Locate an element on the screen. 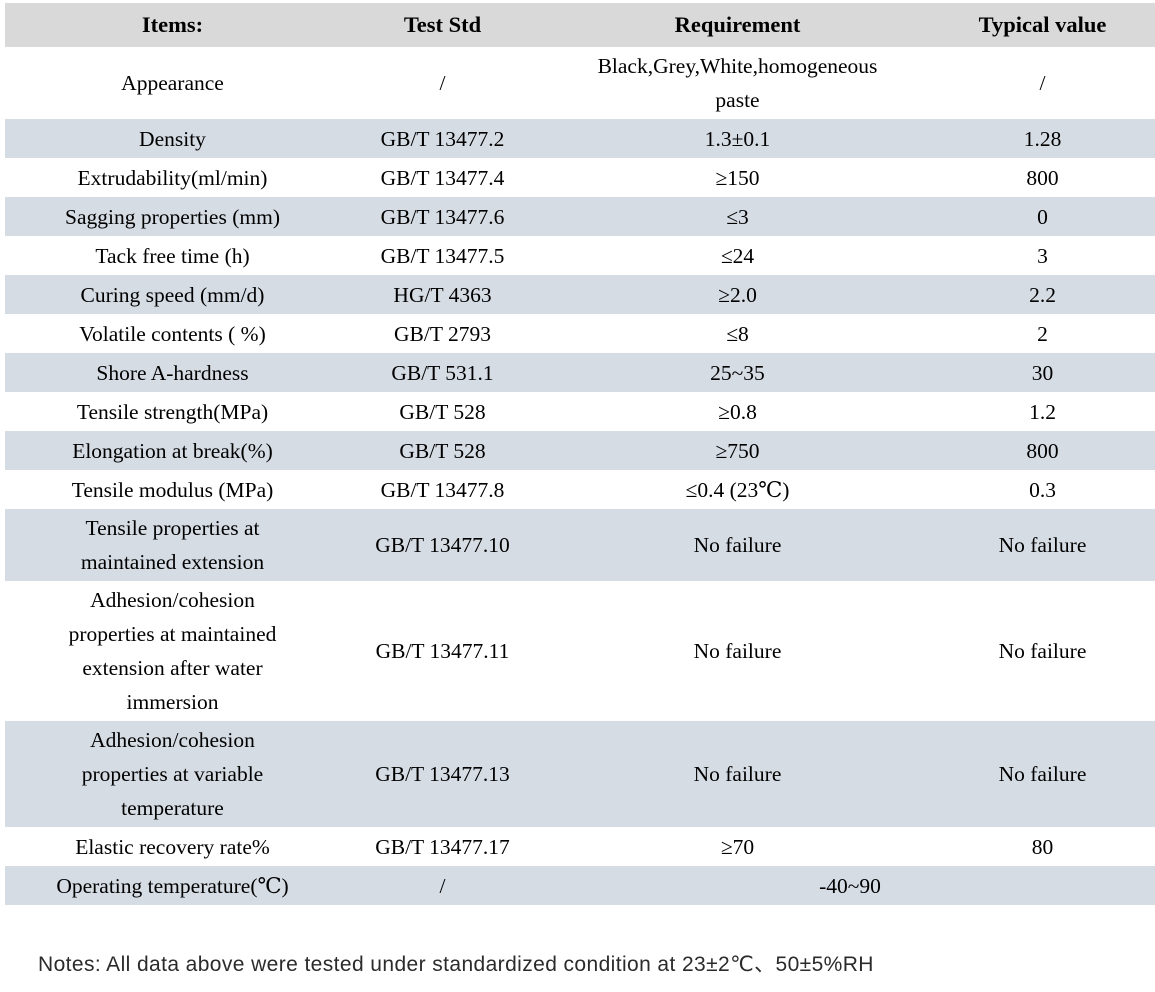  table-header: Items: Test Std Requirement Typical value is located at coordinates (580, 25).